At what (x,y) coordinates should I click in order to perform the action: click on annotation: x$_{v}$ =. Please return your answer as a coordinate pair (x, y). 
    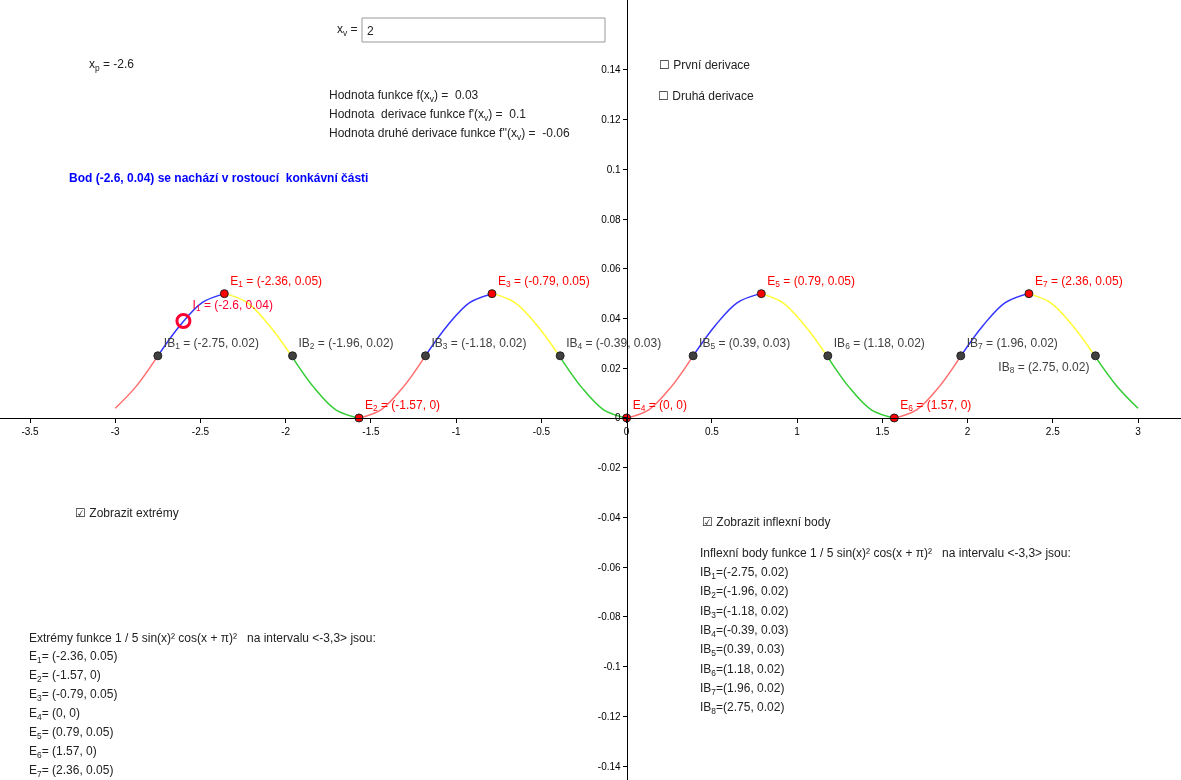
    Looking at the image, I should click on (347, 30).